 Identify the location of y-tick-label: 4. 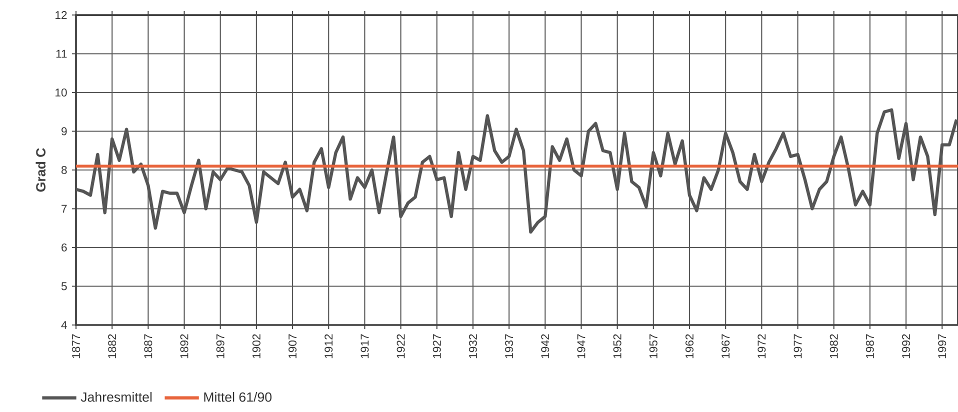
(64, 325).